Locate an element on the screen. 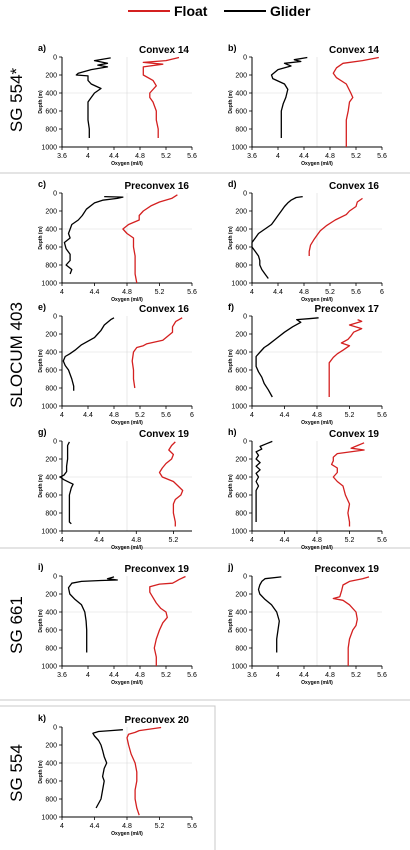  panel-letter: h) is located at coordinates (232, 432).